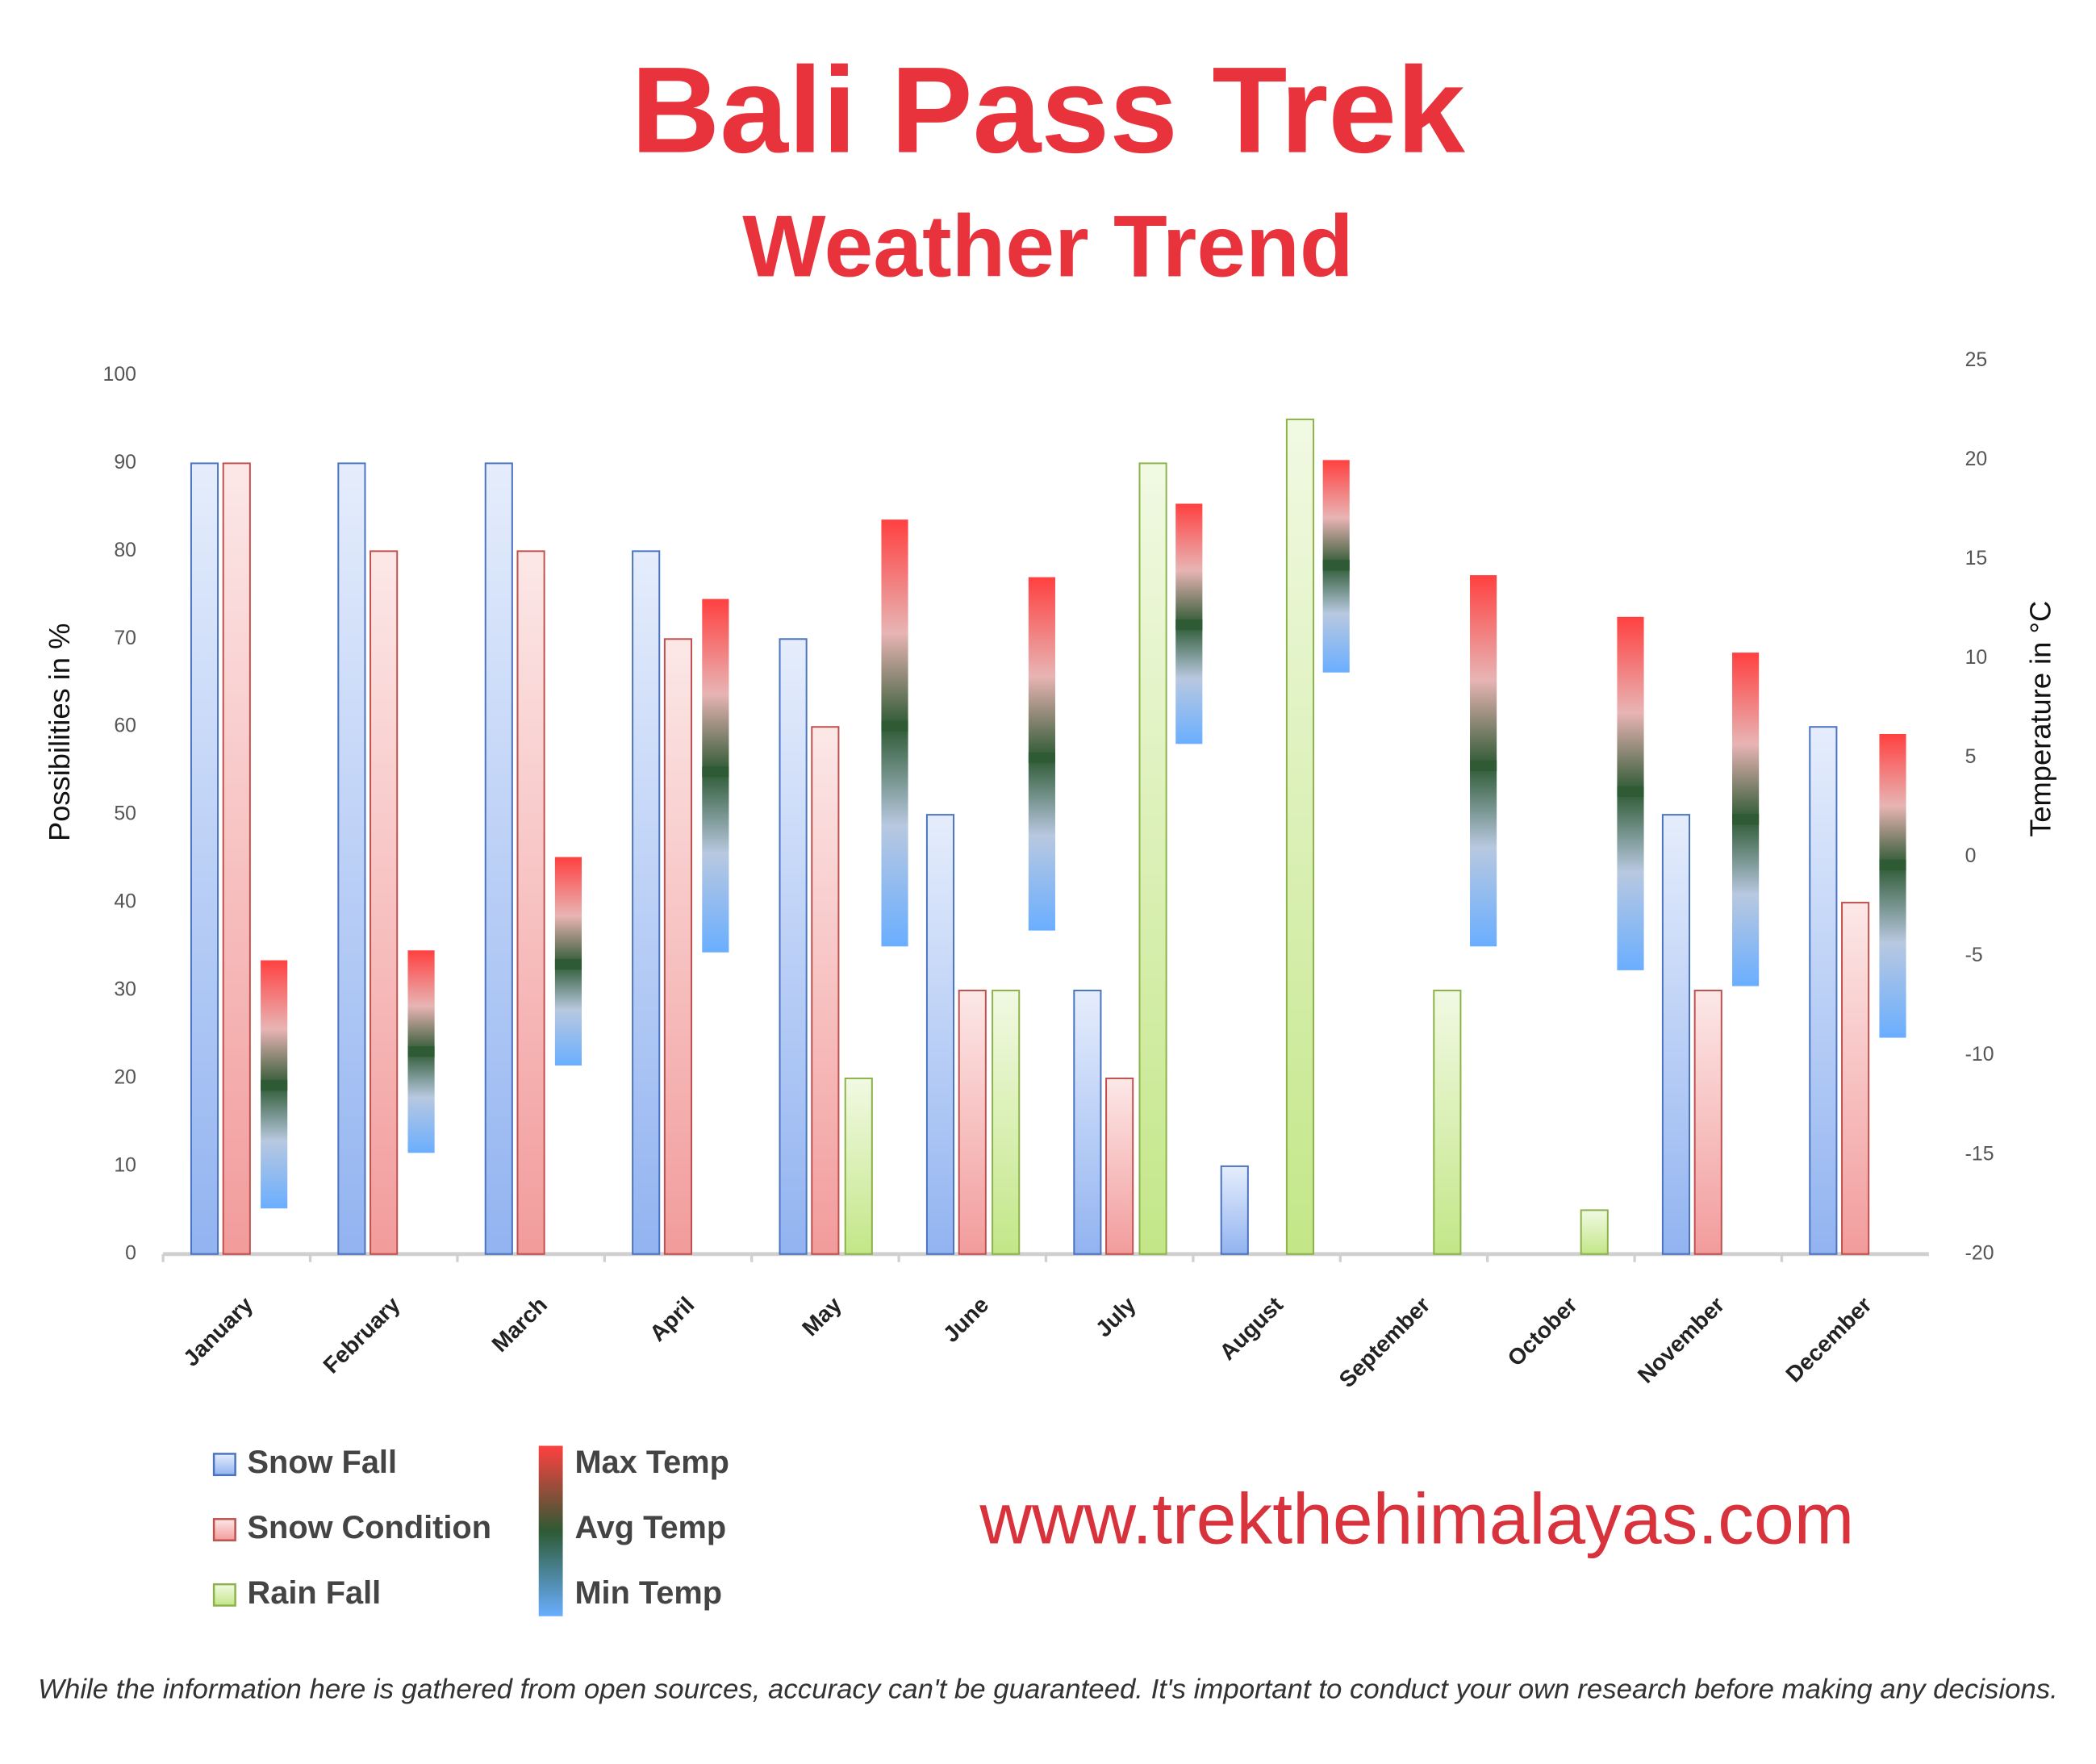 The height and width of the screenshot is (1764, 2096). Describe the element at coordinates (965, 1320) in the screenshot. I see `x-tick-label: June` at that location.